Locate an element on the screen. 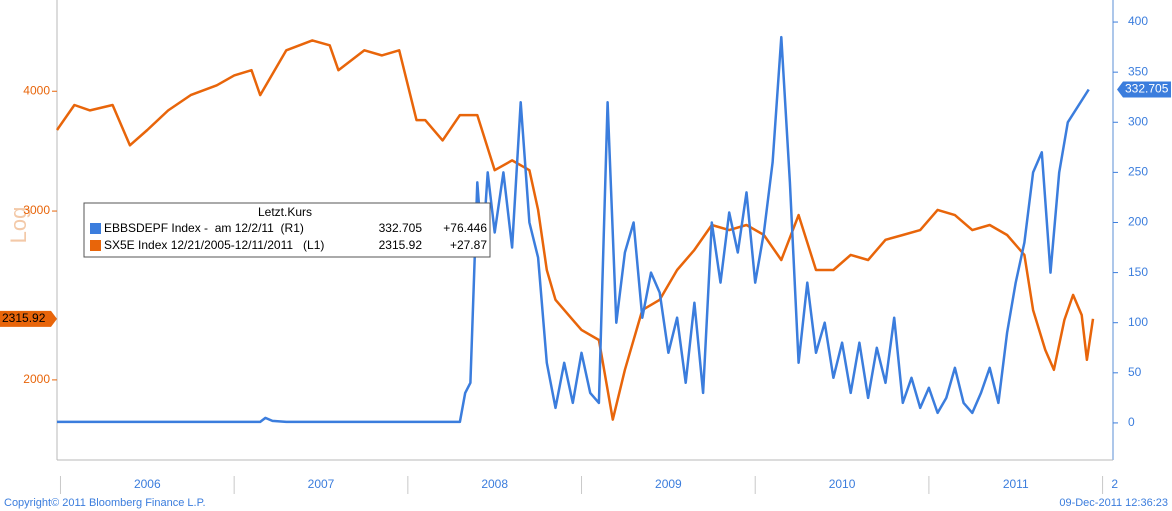  x-tick-label: 2011 is located at coordinates (1016, 484).